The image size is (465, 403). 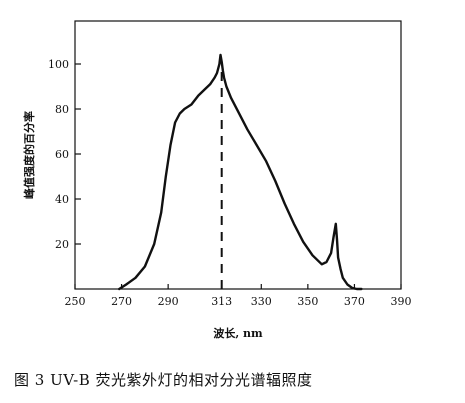 I want to click on x-tick-label: 350, so click(x=307, y=301).